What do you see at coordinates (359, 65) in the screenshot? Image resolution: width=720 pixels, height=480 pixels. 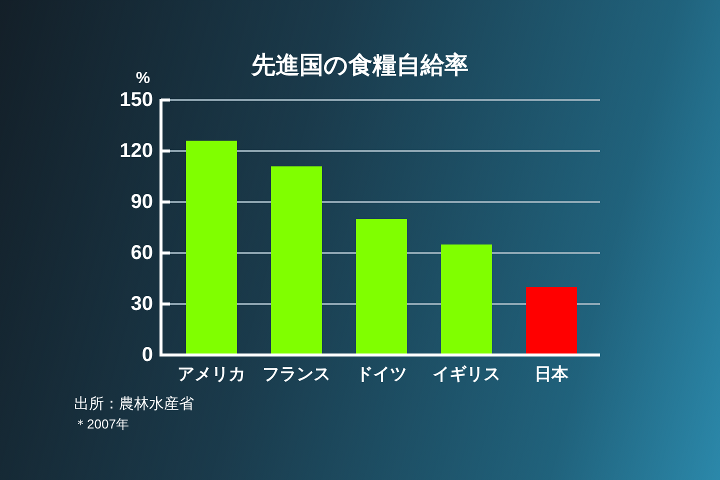 I see `chart-title: 先進国の食糧自給率` at bounding box center [359, 65].